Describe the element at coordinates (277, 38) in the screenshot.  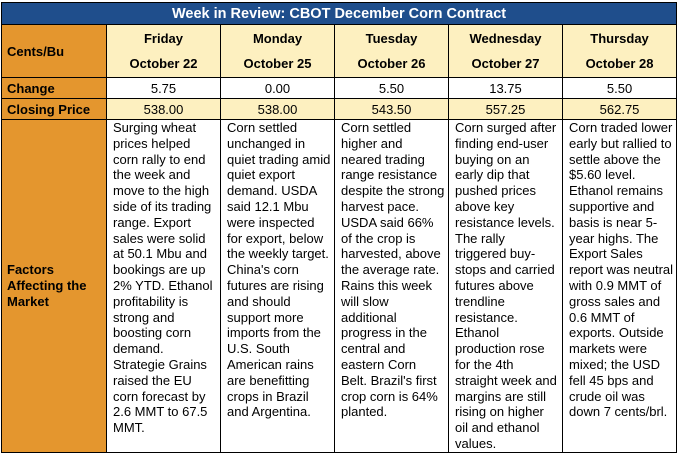
I see `day-name: Monday` at that location.